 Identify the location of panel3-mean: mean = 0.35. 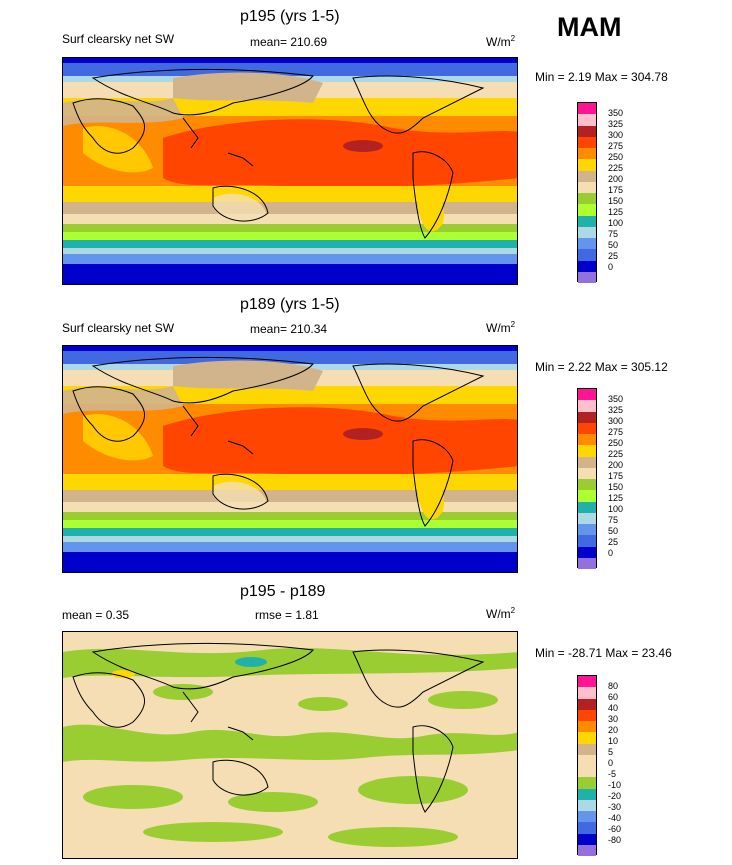
(96, 615).